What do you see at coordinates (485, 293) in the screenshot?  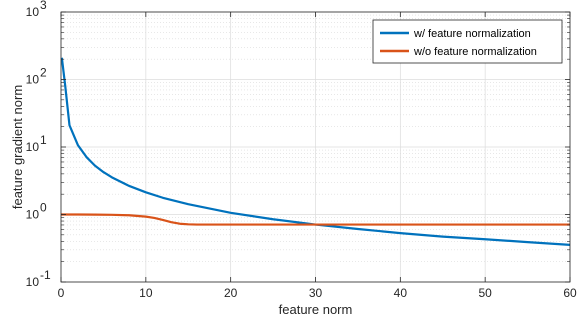 I see `x-tick-label: 50` at bounding box center [485, 293].